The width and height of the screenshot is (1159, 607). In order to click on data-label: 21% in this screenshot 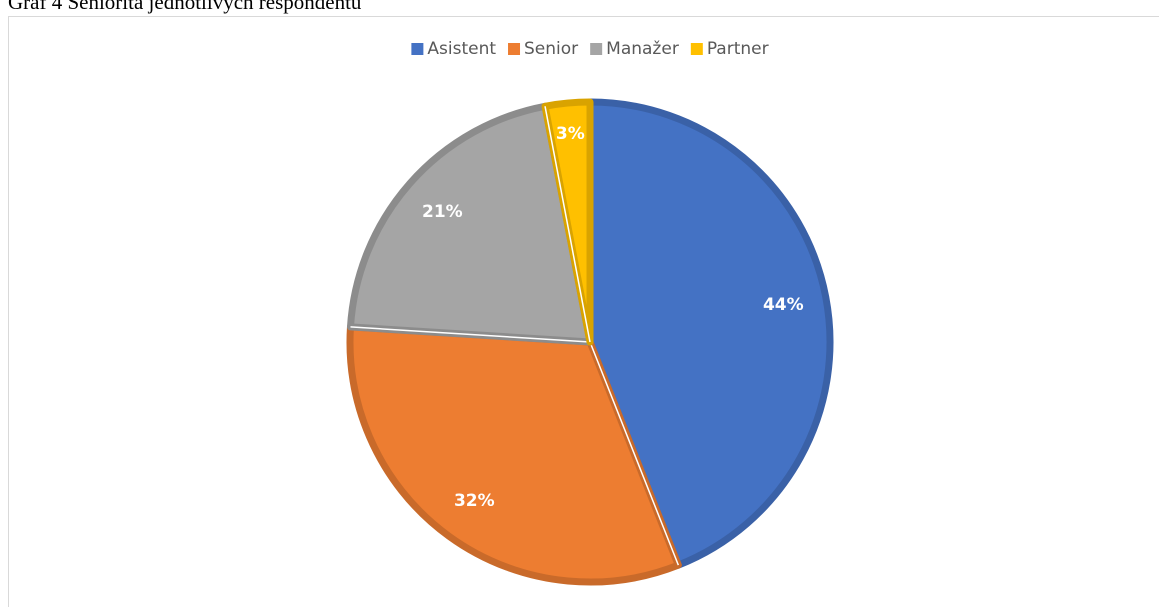, I will do `click(442, 212)`.